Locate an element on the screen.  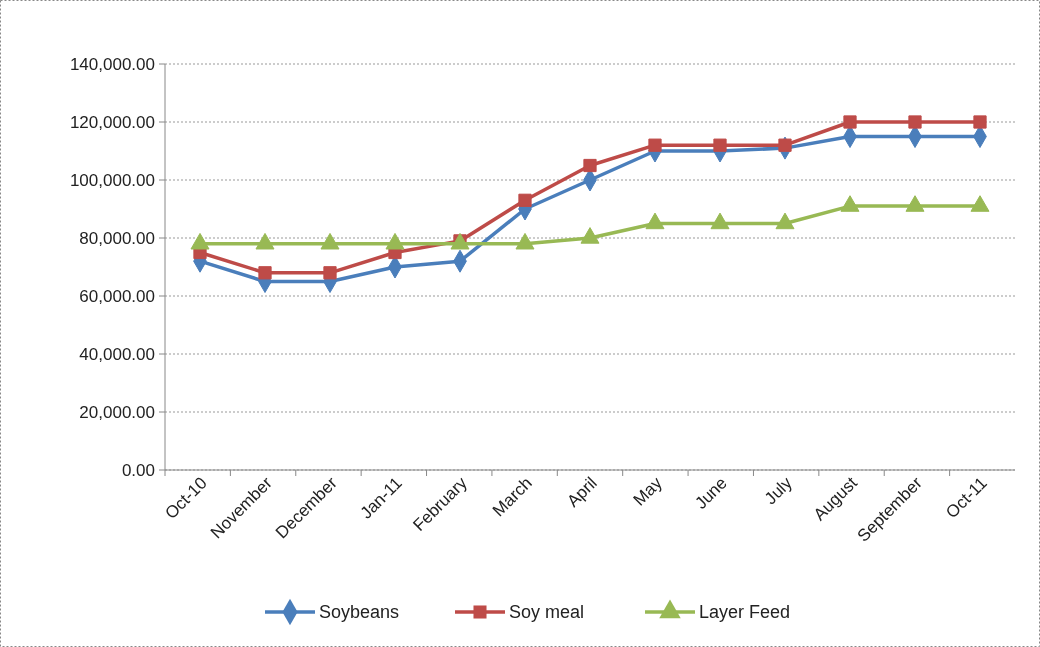
y-tick-label: 60,000.00 is located at coordinates (117, 296).